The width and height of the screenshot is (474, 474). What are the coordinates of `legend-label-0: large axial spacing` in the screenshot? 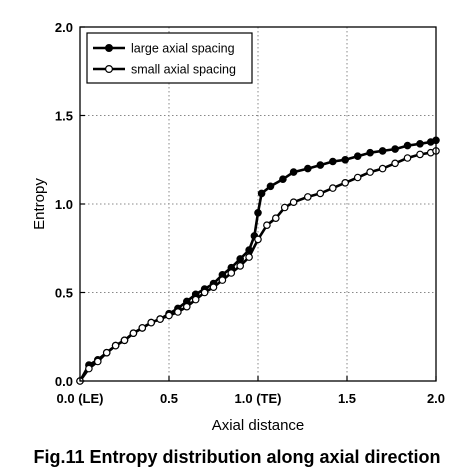 It's located at (183, 49).